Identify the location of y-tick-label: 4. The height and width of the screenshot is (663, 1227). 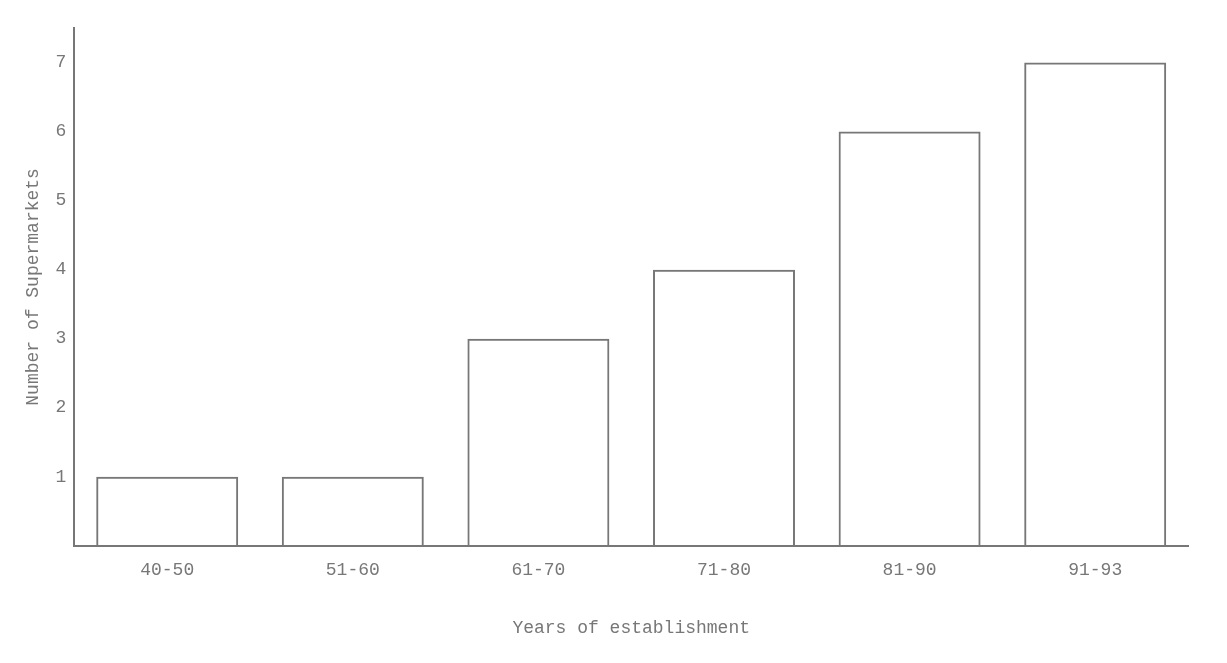
(61, 269).